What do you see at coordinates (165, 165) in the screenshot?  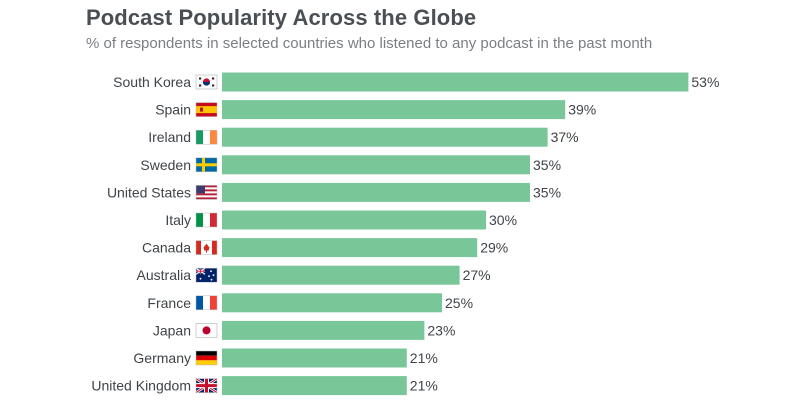 I see `category-label: Sweden` at bounding box center [165, 165].